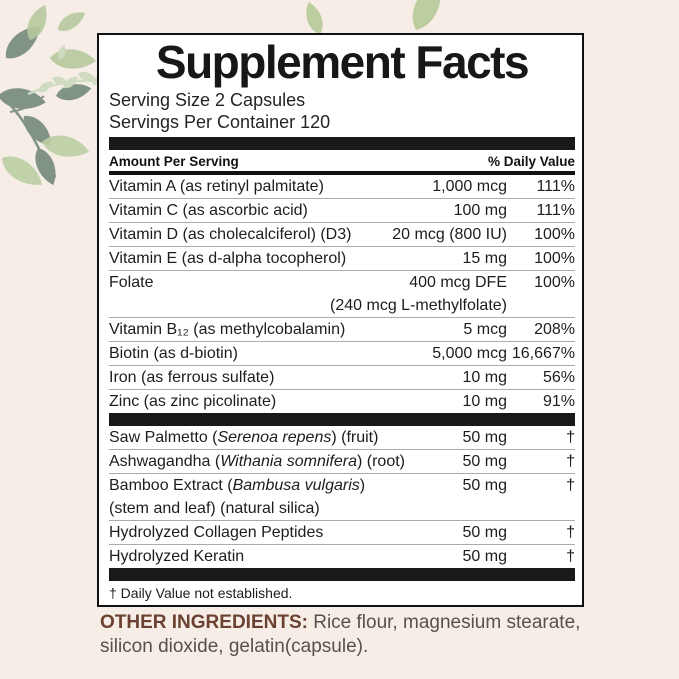 The width and height of the screenshot is (679, 679). Describe the element at coordinates (192, 377) in the screenshot. I see `nutrient-name: Iron (as ferrous sulfate)` at that location.